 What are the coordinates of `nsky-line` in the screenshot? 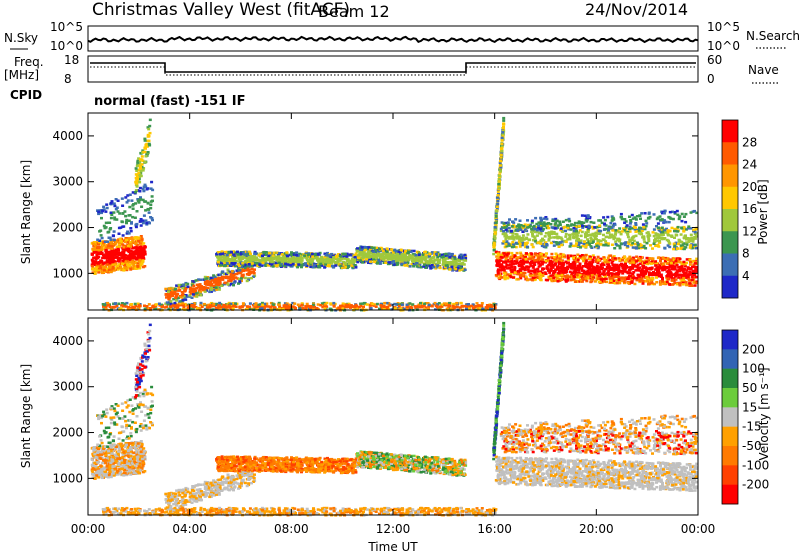 It's located at (393, 39).